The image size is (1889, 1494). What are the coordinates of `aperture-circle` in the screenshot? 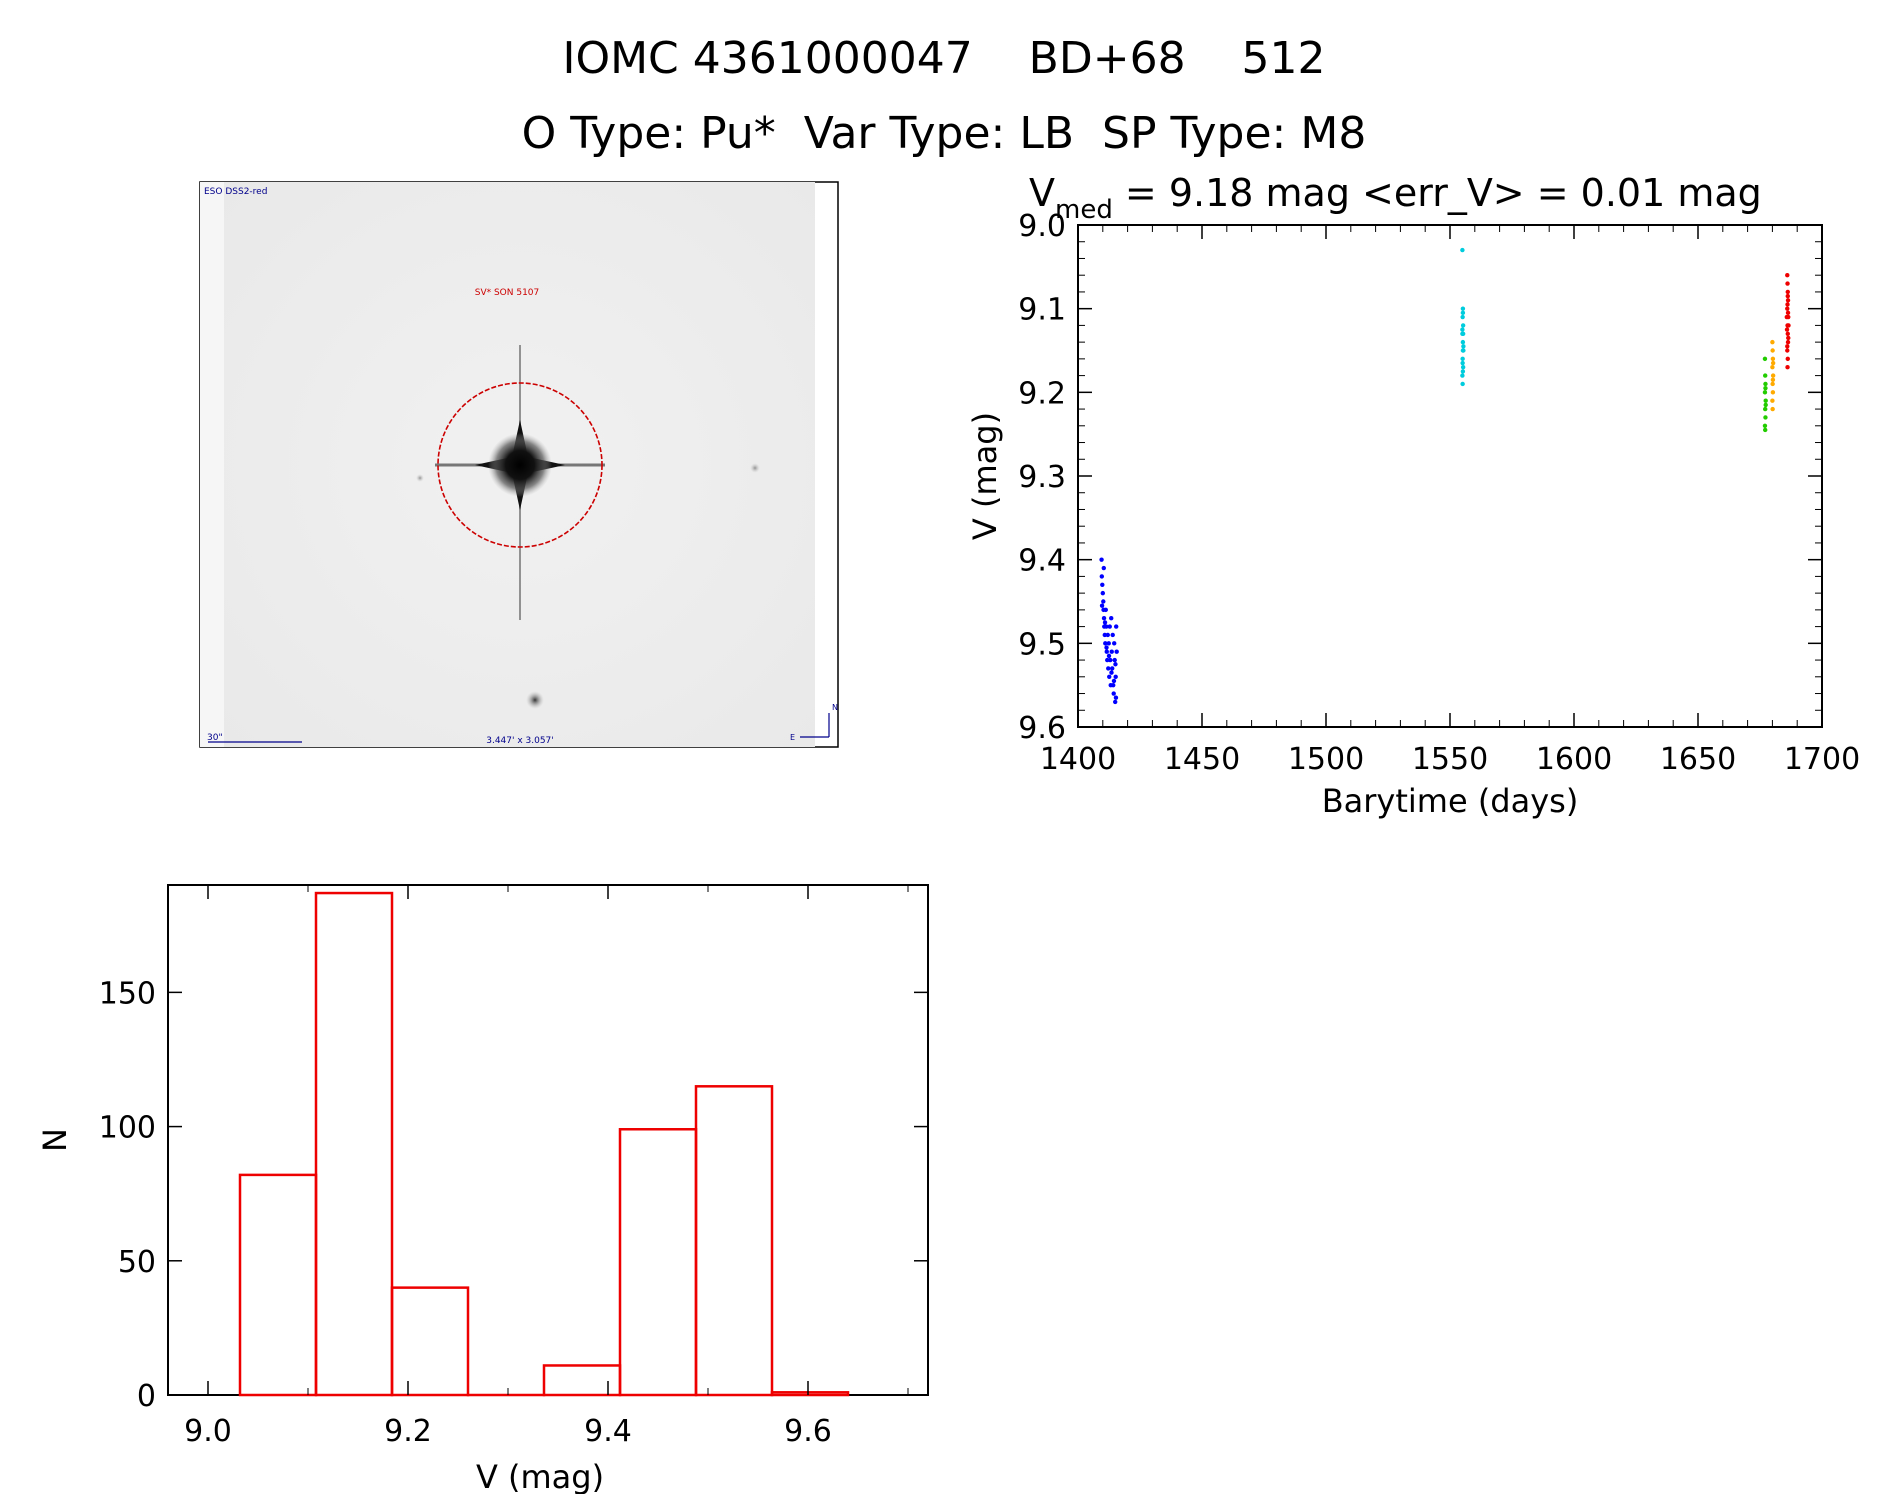 It's located at (520, 465).